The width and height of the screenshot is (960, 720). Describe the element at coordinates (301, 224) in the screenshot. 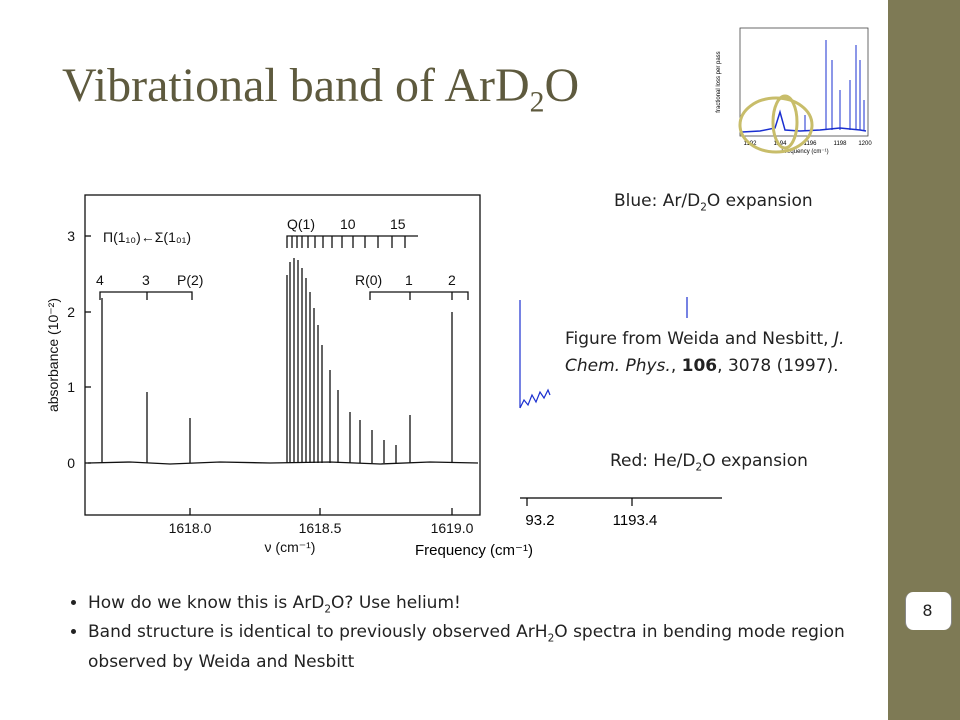

I see `annotation: Q(1)` at that location.